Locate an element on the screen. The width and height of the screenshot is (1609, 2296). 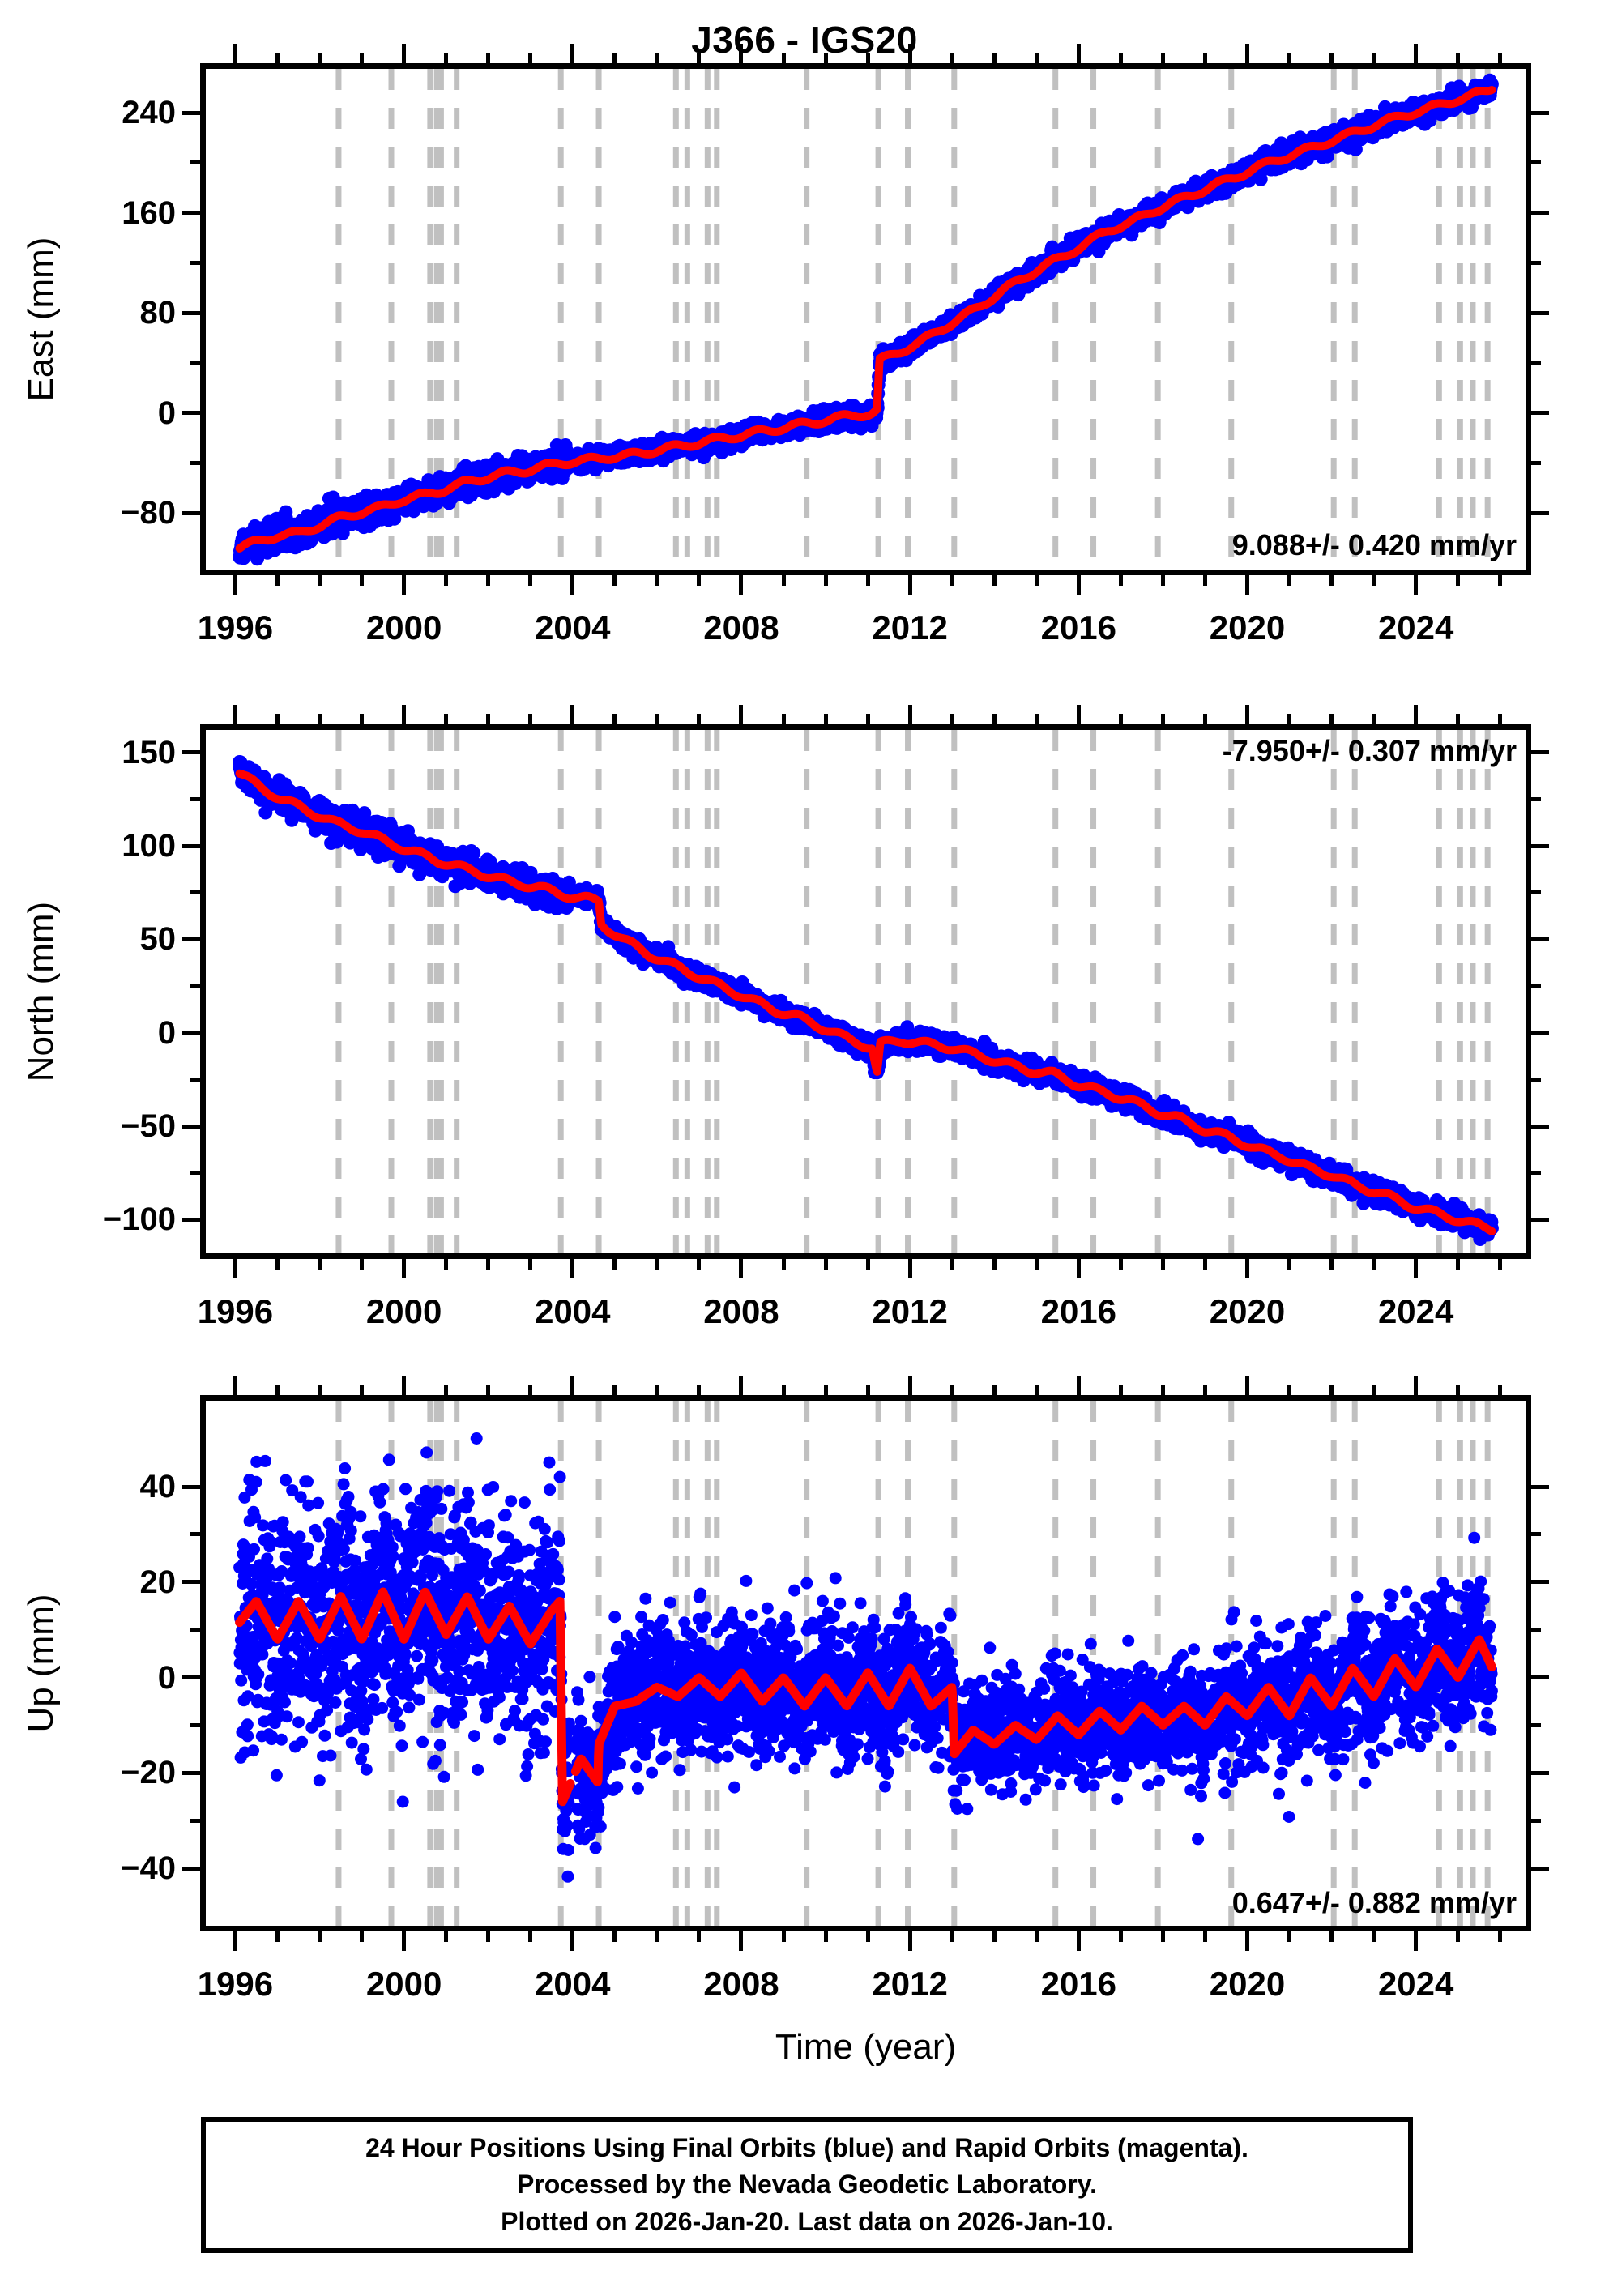
model-line is located at coordinates (405, 1697).